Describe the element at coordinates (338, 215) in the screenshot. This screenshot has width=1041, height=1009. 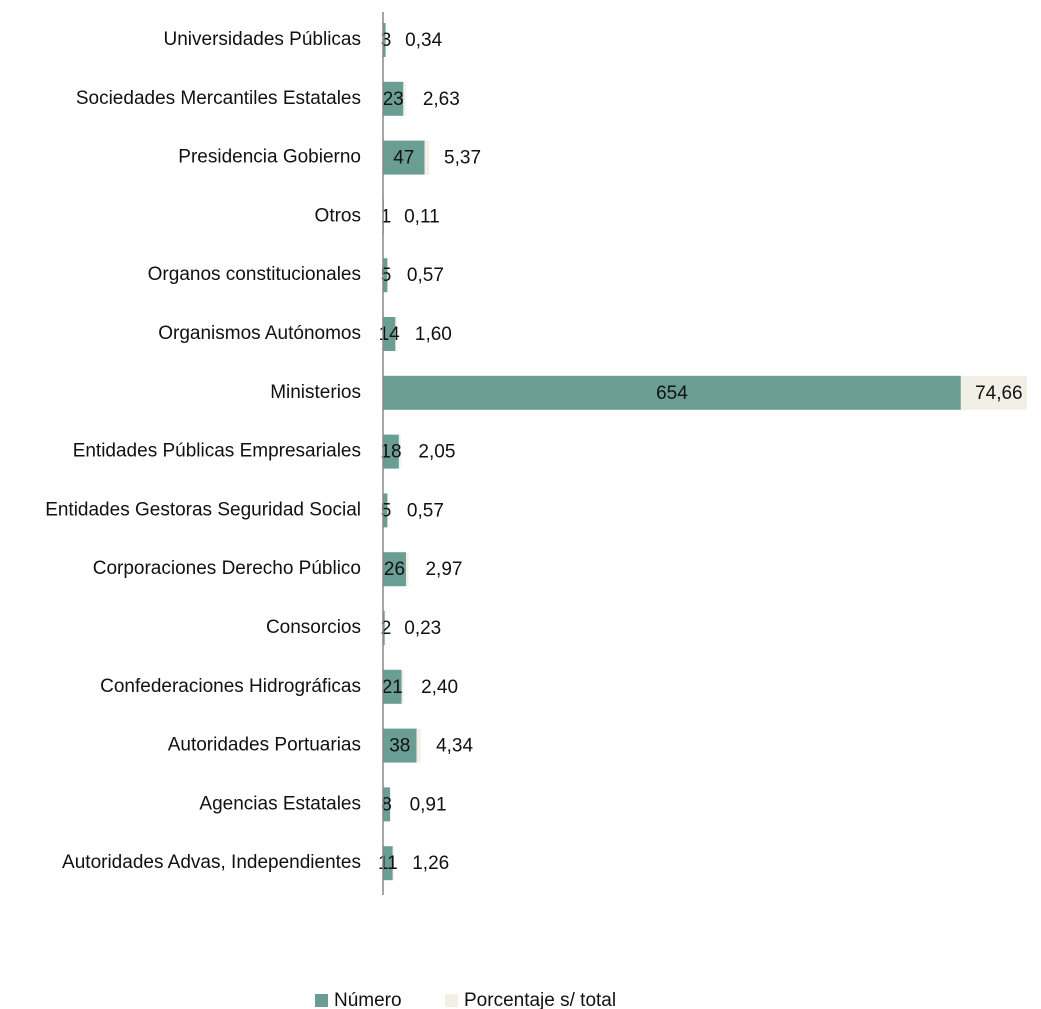
I see `category-label: Otros` at that location.